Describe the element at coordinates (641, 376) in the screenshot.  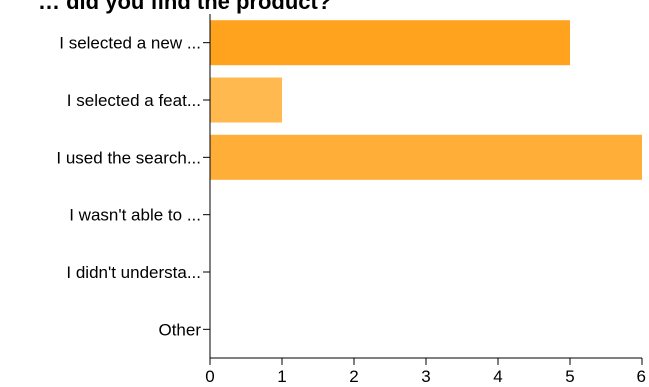
I see `x-tick-label-6: 6` at that location.